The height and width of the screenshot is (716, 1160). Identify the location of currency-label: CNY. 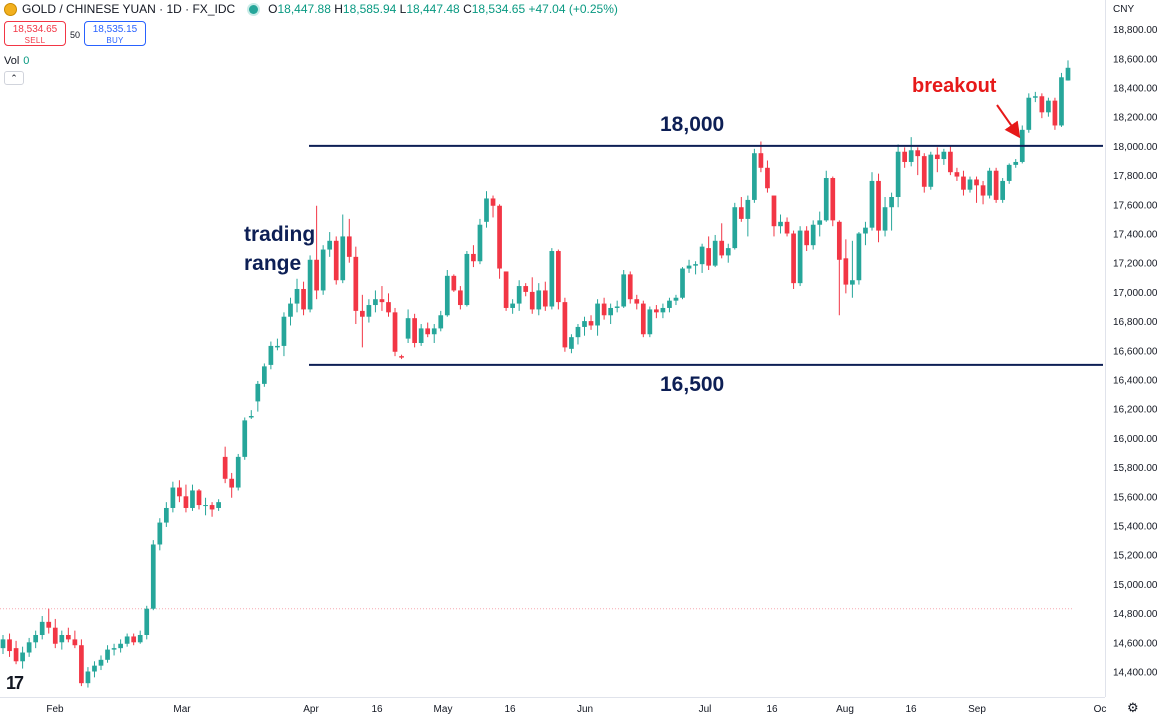
(1124, 9).